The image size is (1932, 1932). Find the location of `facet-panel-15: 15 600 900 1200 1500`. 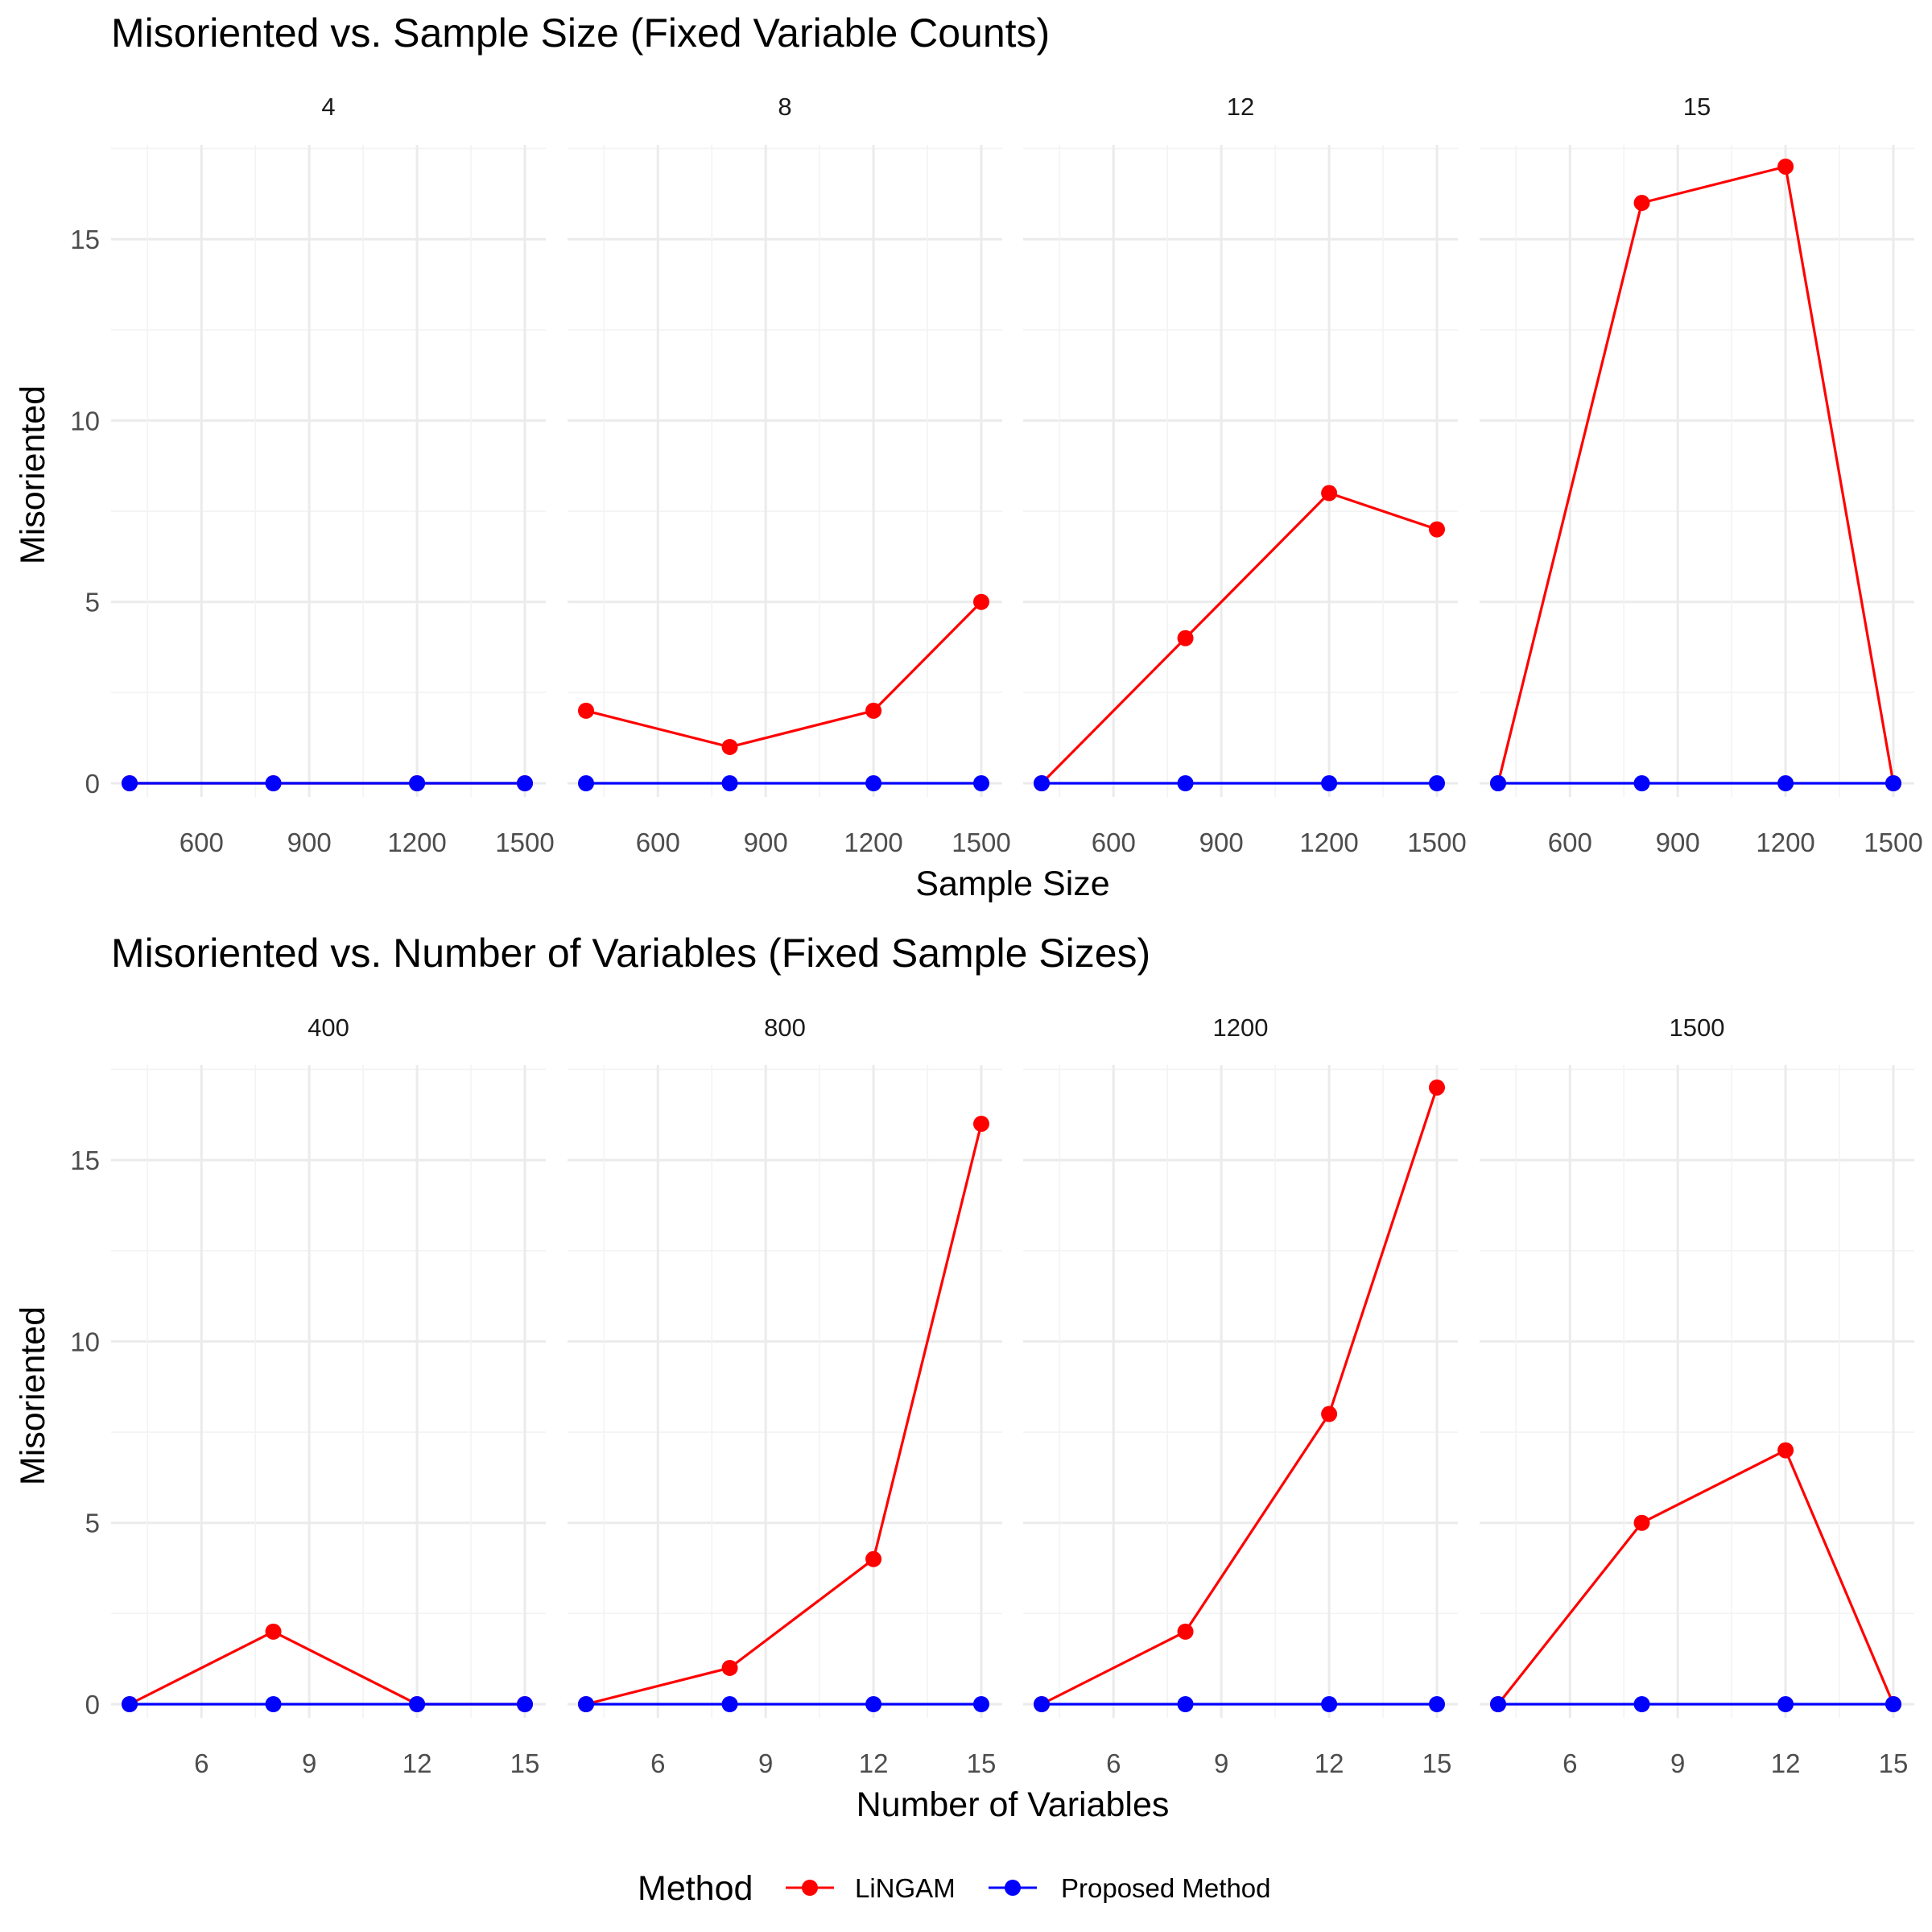

facet-panel-15: 15 600 900 1200 1500 is located at coordinates (1701, 475).